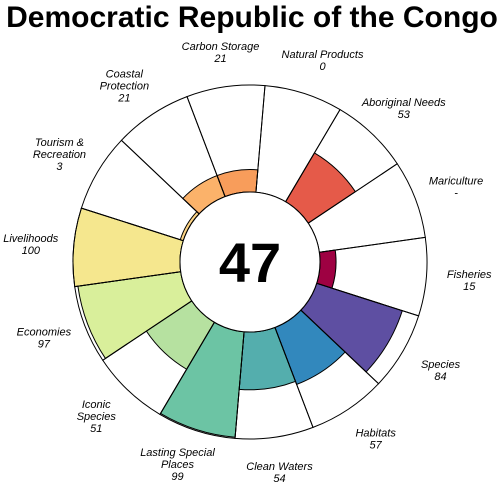  What do you see at coordinates (279, 467) in the screenshot?
I see `petal-label-line: Clean Waters` at bounding box center [279, 467].